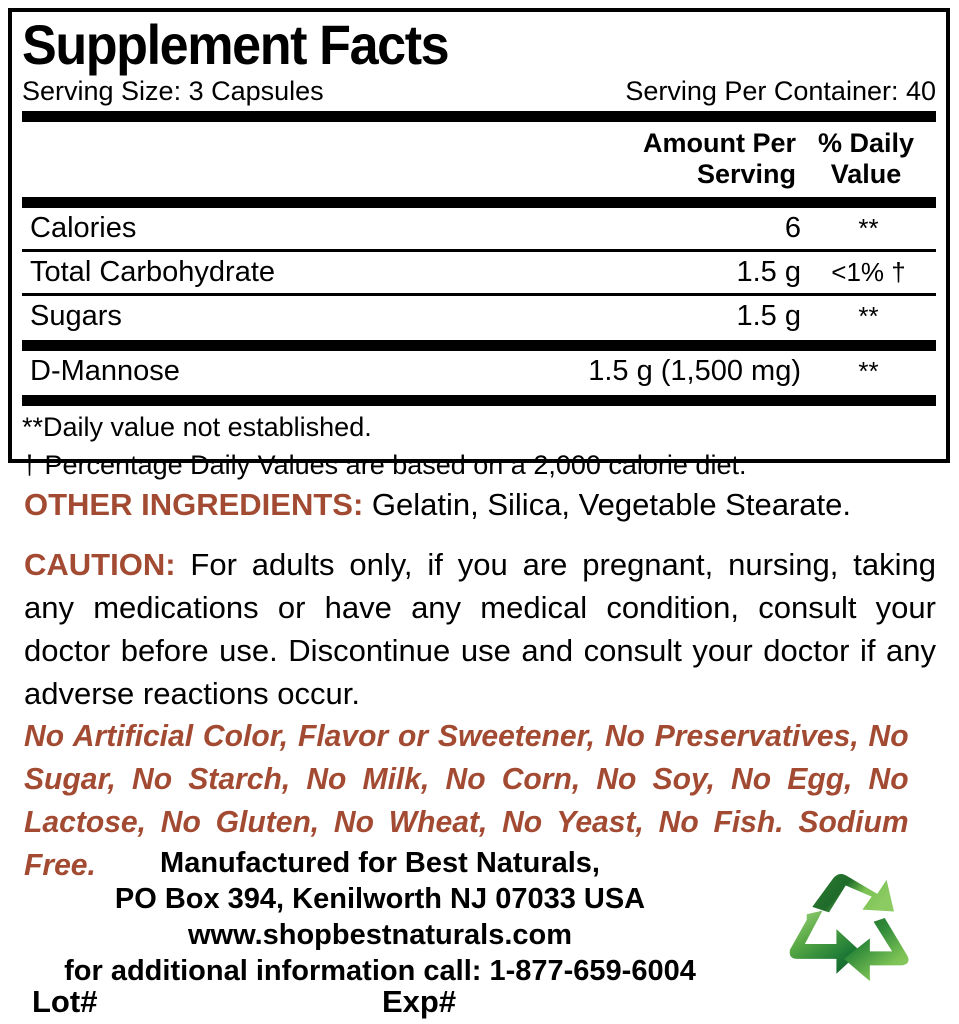 Image resolution: width=959 pixels, height=1024 pixels. Describe the element at coordinates (780, 91) in the screenshot. I see `servings-per-container: Serving Per Container: 40` at that location.